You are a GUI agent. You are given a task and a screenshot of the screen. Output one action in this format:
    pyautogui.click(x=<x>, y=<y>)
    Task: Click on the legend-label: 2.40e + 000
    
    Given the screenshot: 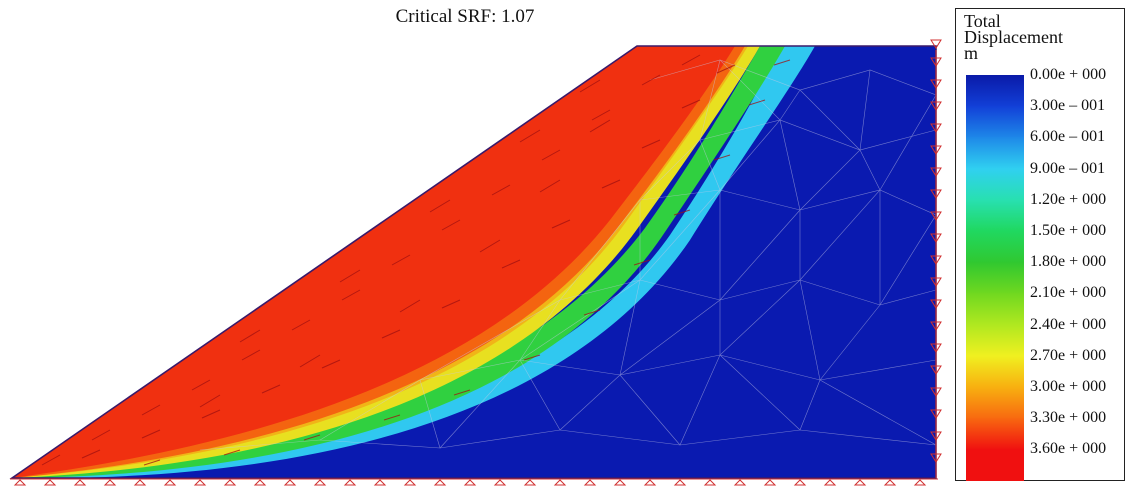 What is the action you would take?
    pyautogui.click(x=1068, y=324)
    